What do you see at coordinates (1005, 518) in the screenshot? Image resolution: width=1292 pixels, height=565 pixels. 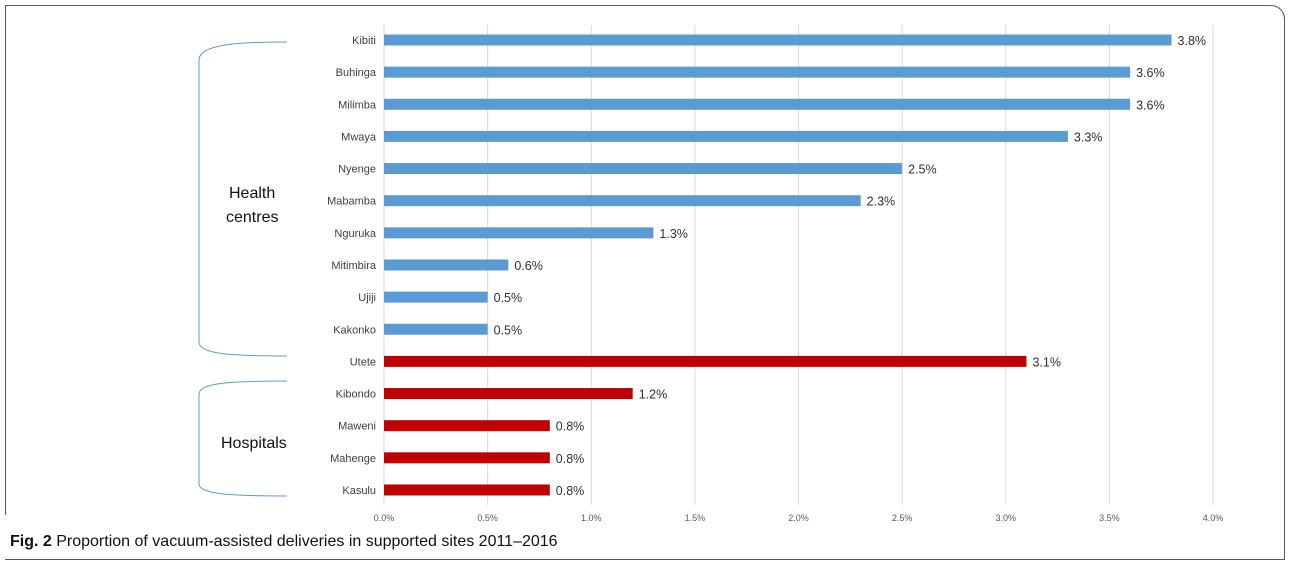 I see `x-tick-label: 3.0%` at bounding box center [1005, 518].